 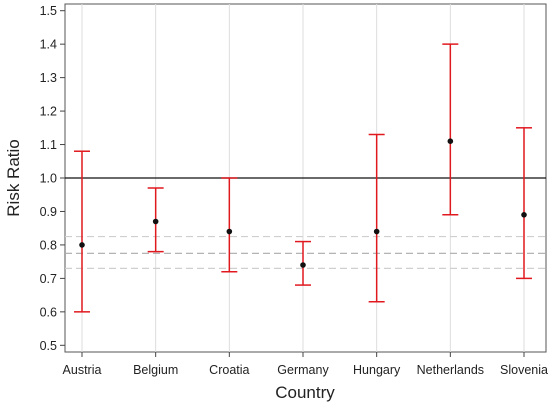 What do you see at coordinates (48, 279) in the screenshot?
I see `y-tick-label: 0.7` at bounding box center [48, 279].